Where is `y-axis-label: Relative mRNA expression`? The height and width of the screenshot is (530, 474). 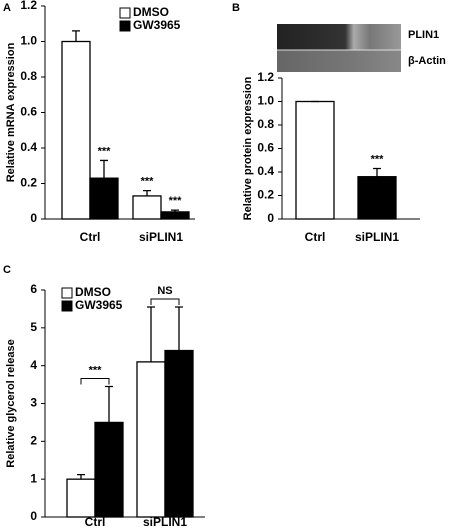
y-axis-label: Relative mRNA expression is located at coordinates (11, 112).